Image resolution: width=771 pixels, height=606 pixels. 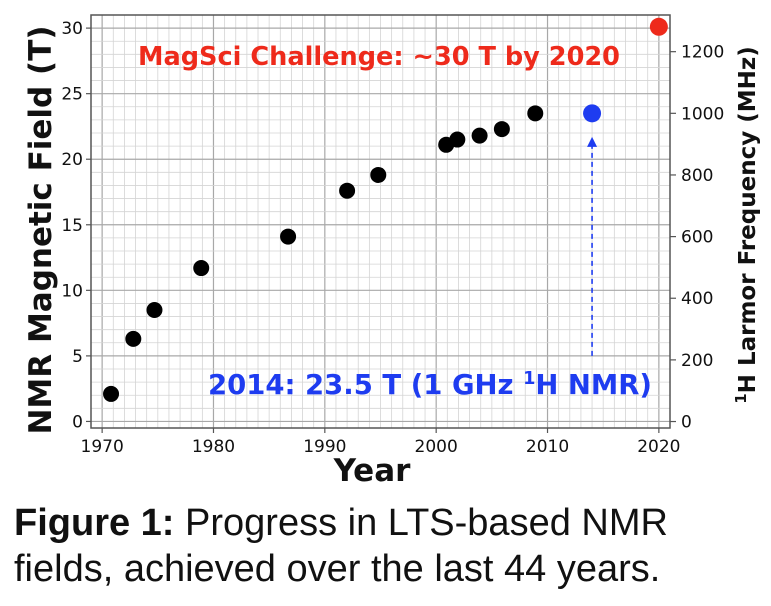 I want to click on x-tick-label: 1980, so click(x=213, y=447).